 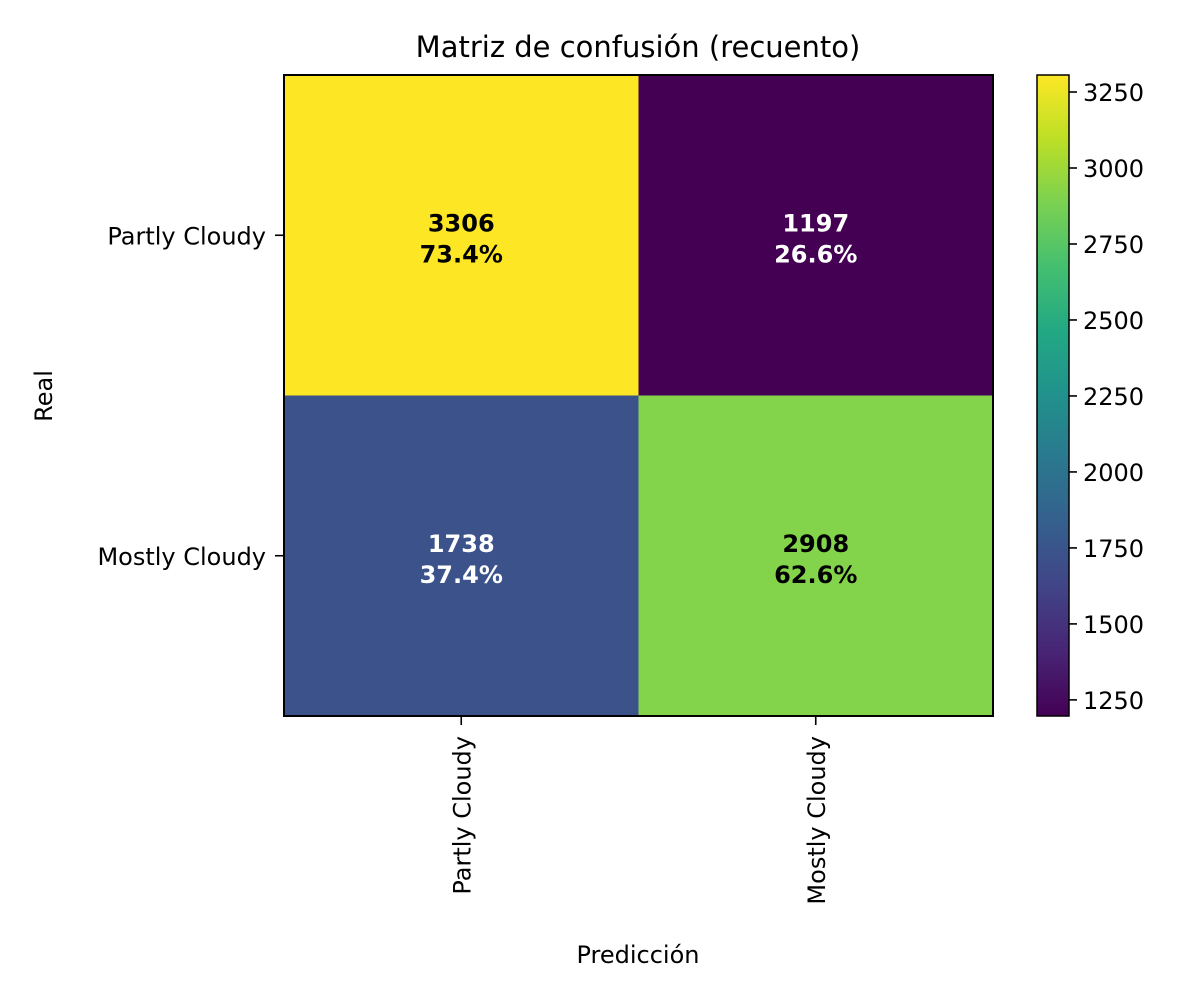 What do you see at coordinates (44, 396) in the screenshot?
I see `y-axis-title: Real` at bounding box center [44, 396].